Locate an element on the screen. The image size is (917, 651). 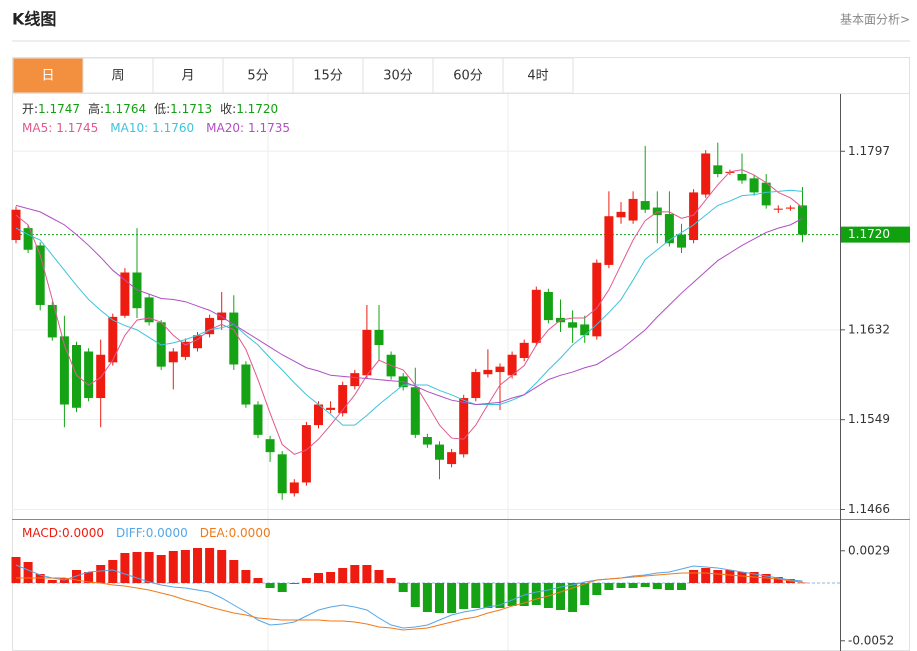
y-tick-label: 1.1632 is located at coordinates (869, 329).